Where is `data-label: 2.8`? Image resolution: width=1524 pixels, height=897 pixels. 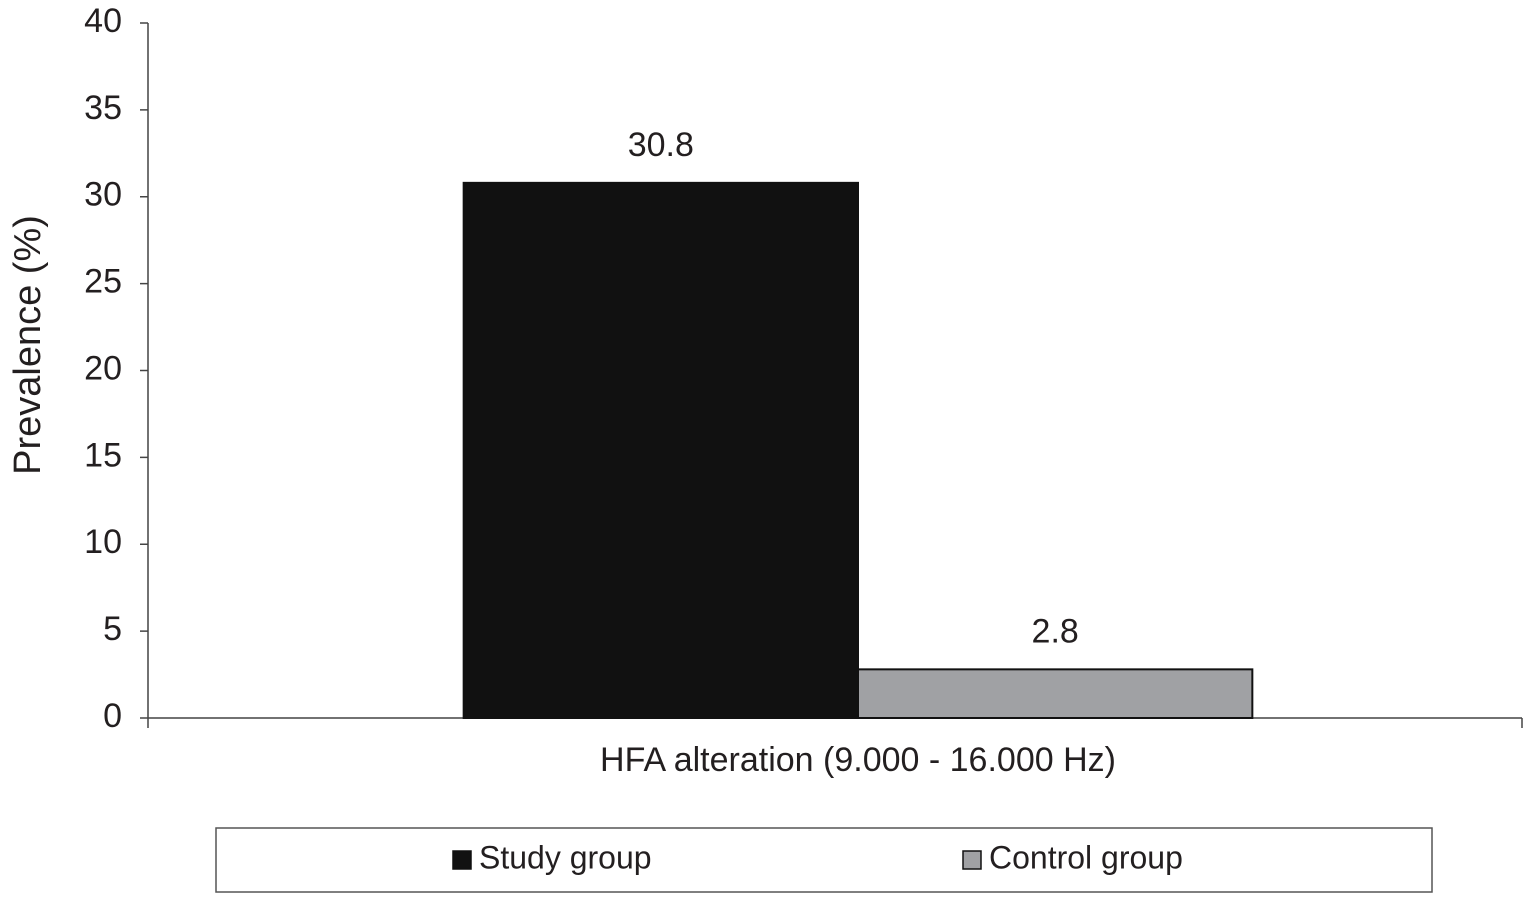 data-label: 2.8 is located at coordinates (1055, 631).